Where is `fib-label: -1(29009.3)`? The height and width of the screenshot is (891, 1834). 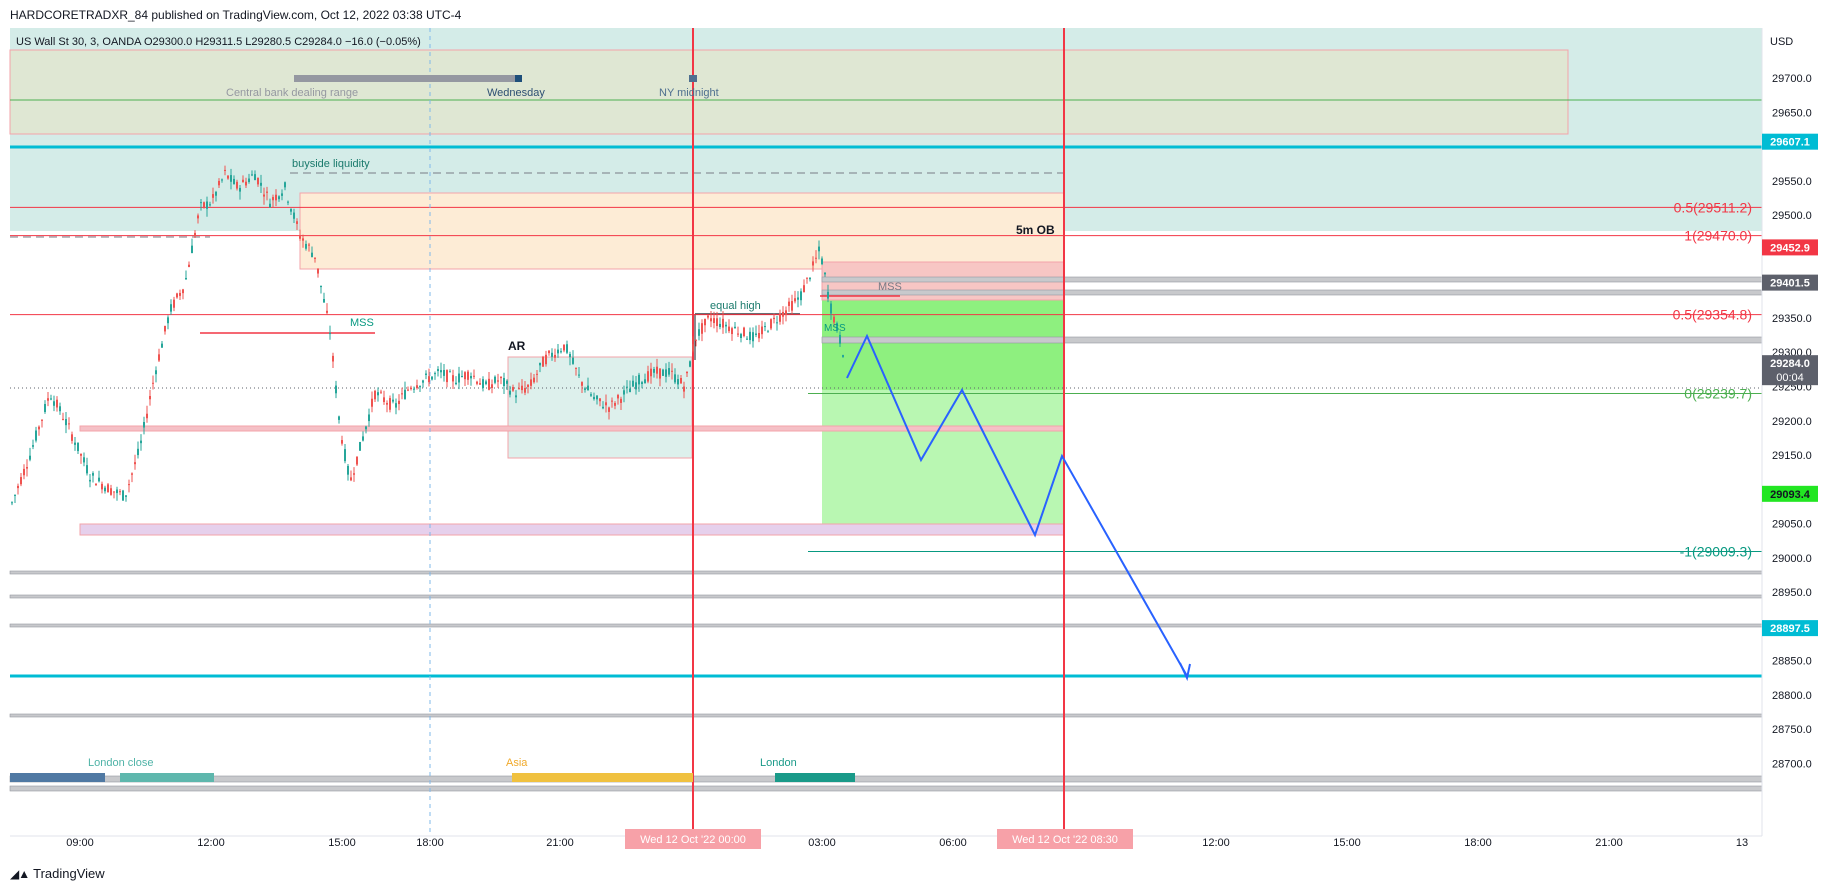
fib-label: -1(29009.3) is located at coordinates (1716, 551).